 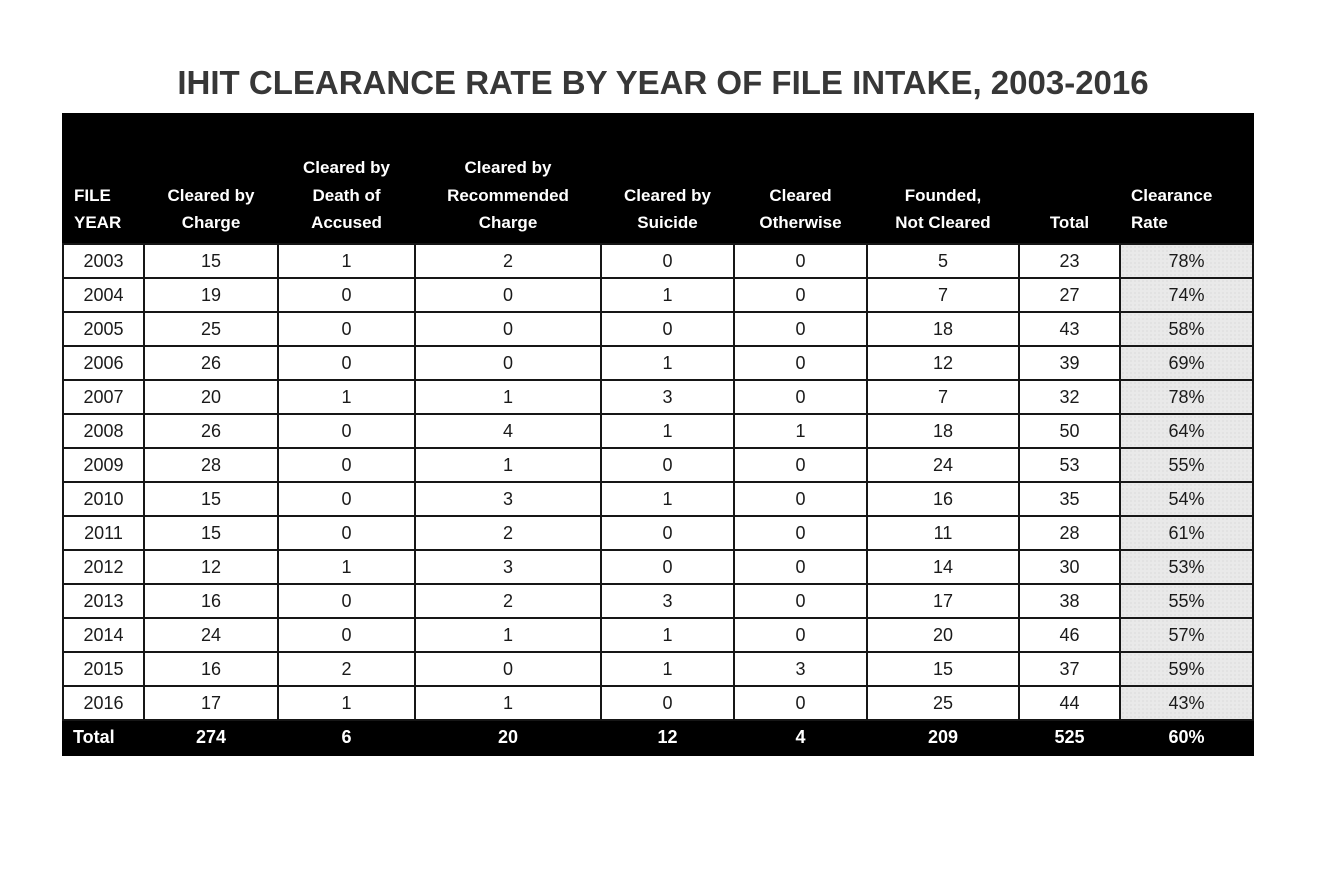 I want to click on col-header-cleared-otherwise: Cleared Otherwise, so click(x=800, y=179).